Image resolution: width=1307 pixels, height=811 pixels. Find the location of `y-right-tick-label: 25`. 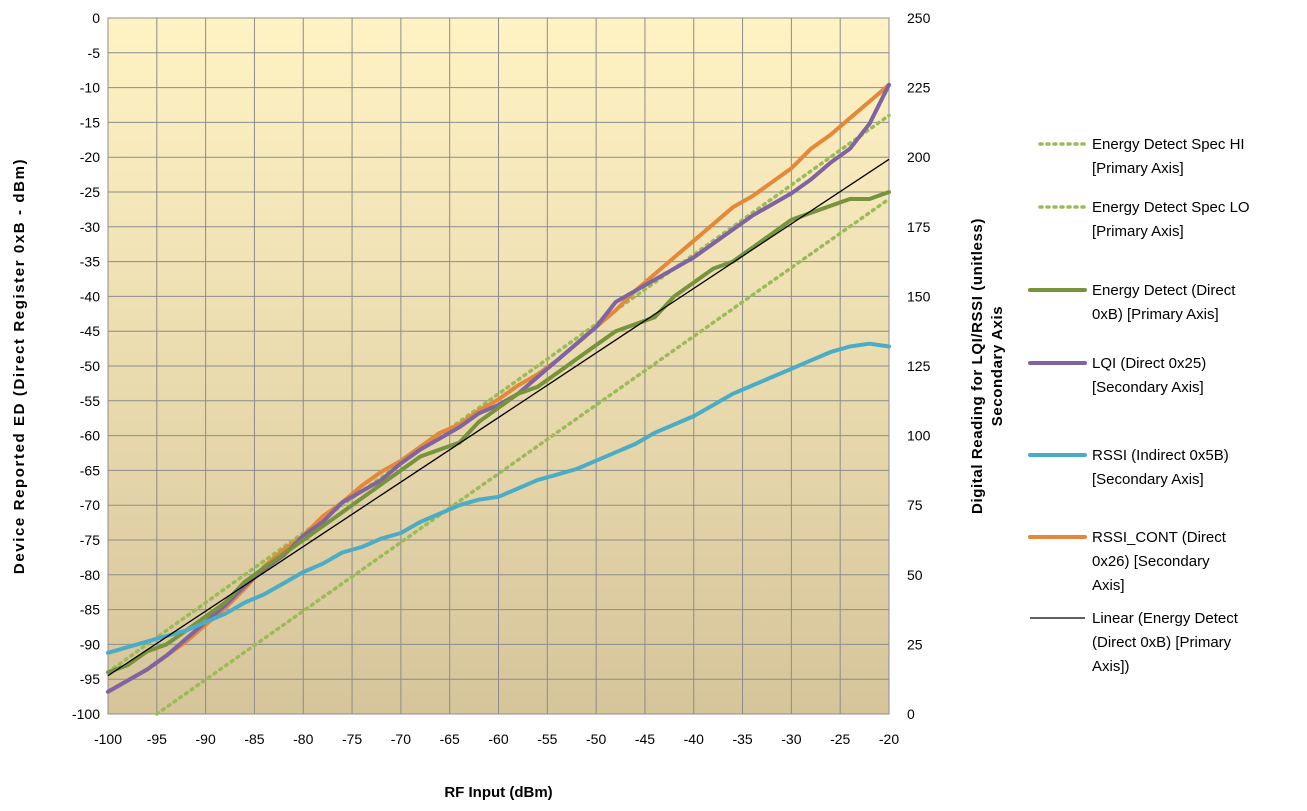

y-right-tick-label: 25 is located at coordinates (915, 644).